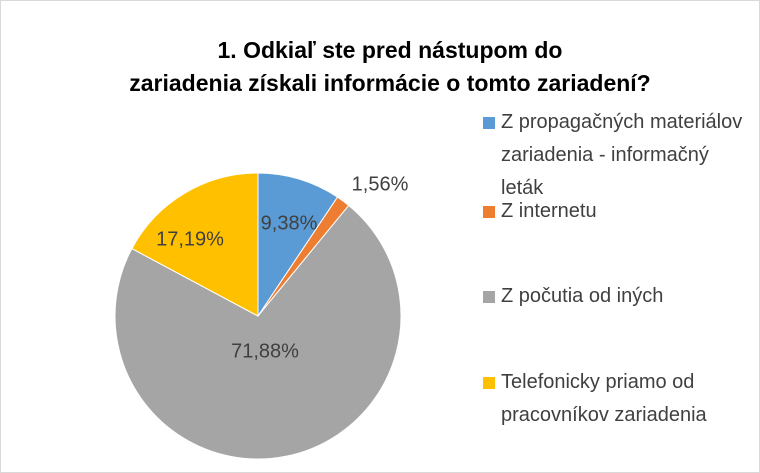 The image size is (760, 473). What do you see at coordinates (582, 296) in the screenshot?
I see `legend-label: Z počutia od iných` at bounding box center [582, 296].